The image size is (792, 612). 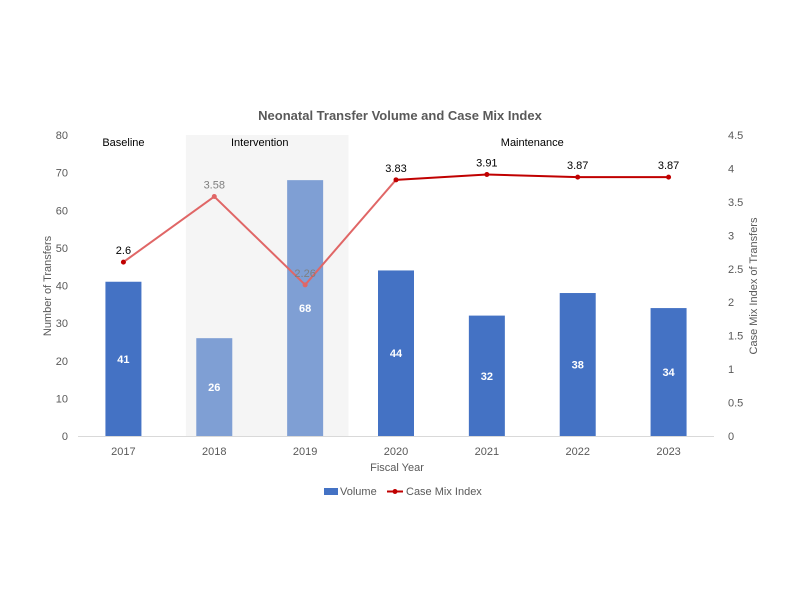 What do you see at coordinates (395, 169) in the screenshot?
I see `cmi-data-label: 3.83` at bounding box center [395, 169].